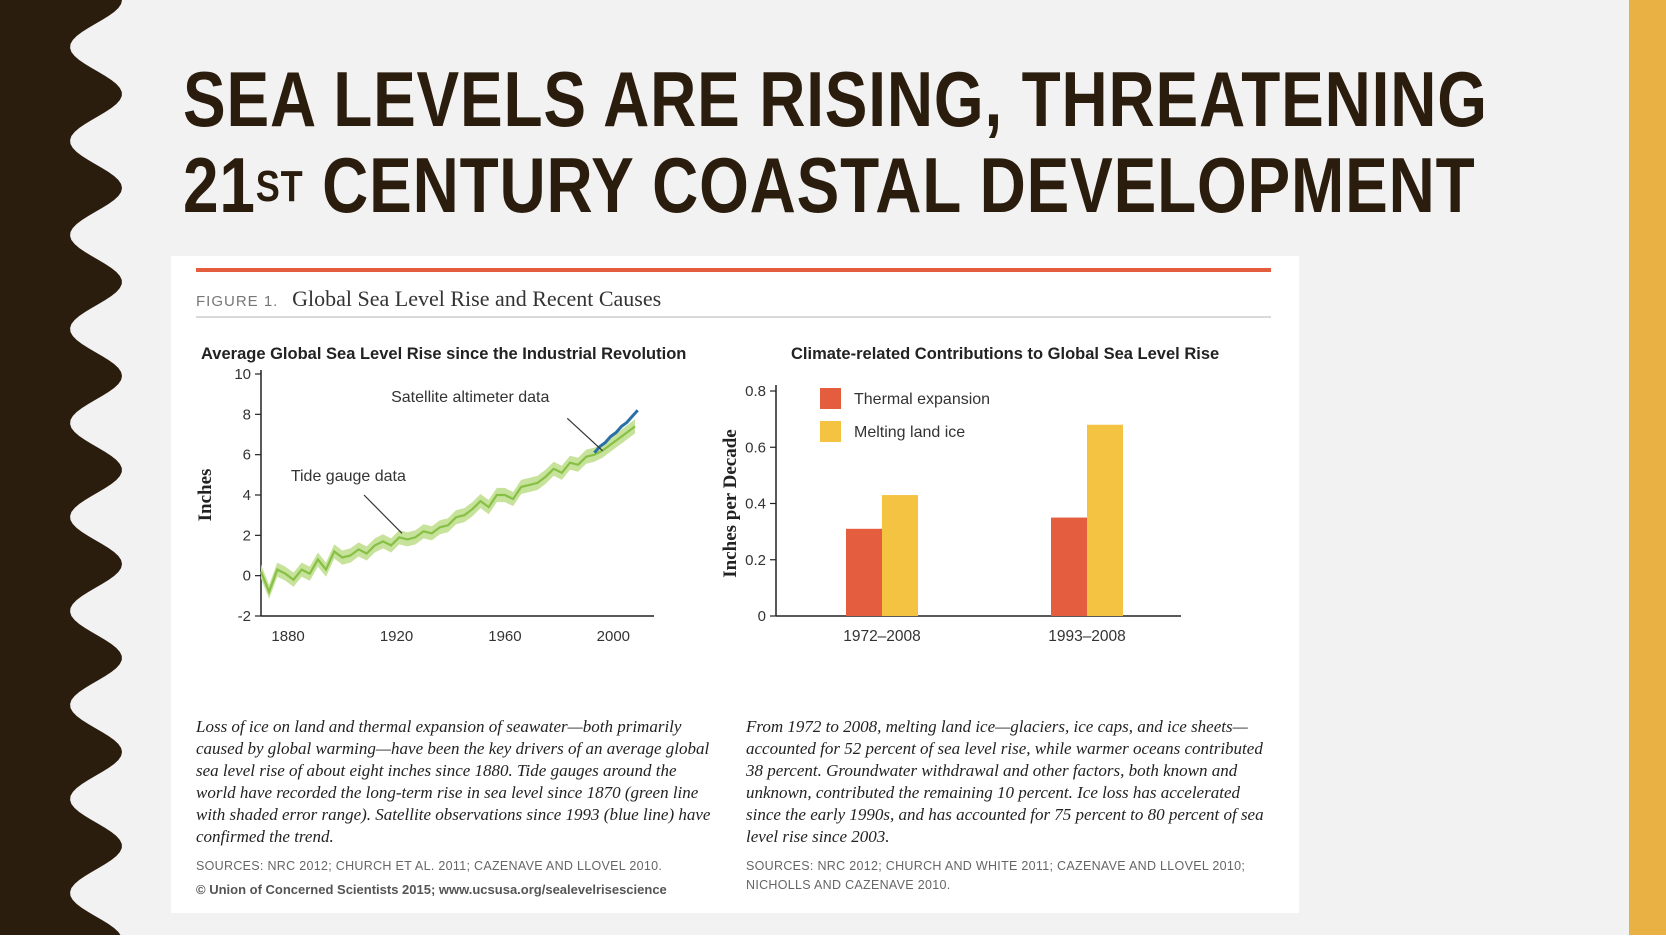  I want to click on tide-gauge-error-band, so click(448, 509).